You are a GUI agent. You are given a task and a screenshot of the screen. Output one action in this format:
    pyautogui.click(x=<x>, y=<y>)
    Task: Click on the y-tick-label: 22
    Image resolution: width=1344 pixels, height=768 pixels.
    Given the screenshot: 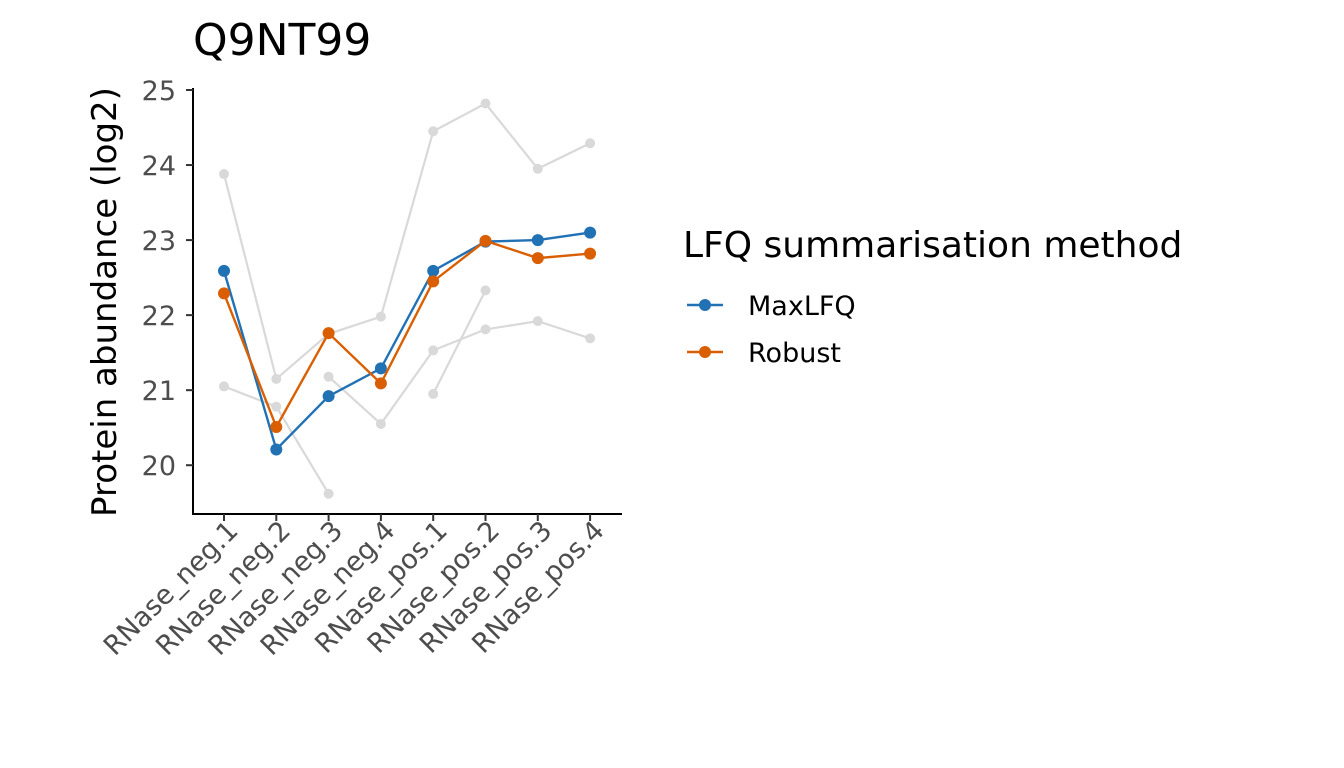 What is the action you would take?
    pyautogui.click(x=159, y=316)
    